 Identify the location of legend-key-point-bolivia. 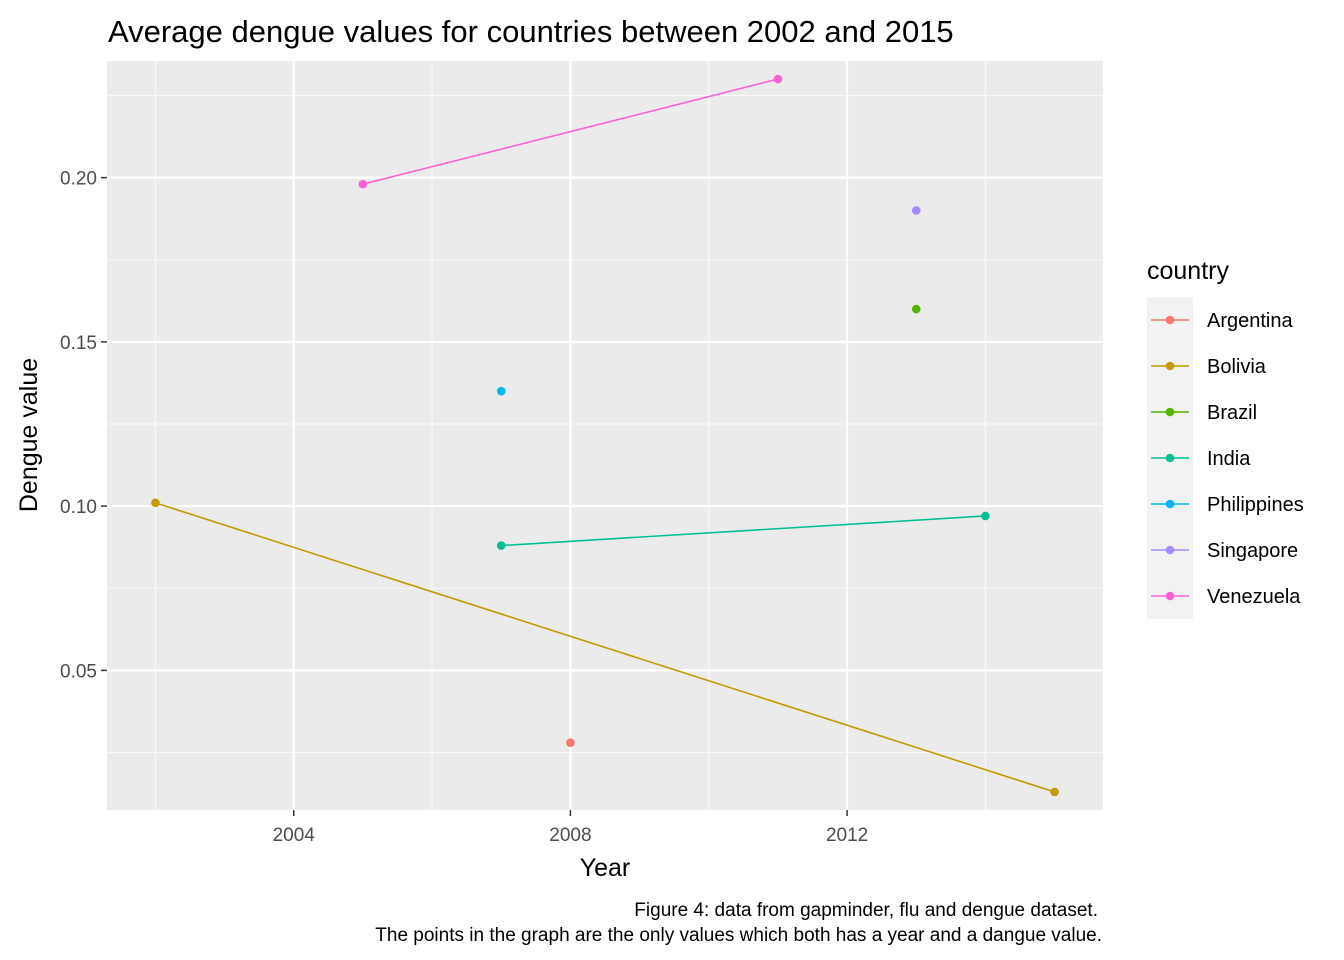
(1170, 366).